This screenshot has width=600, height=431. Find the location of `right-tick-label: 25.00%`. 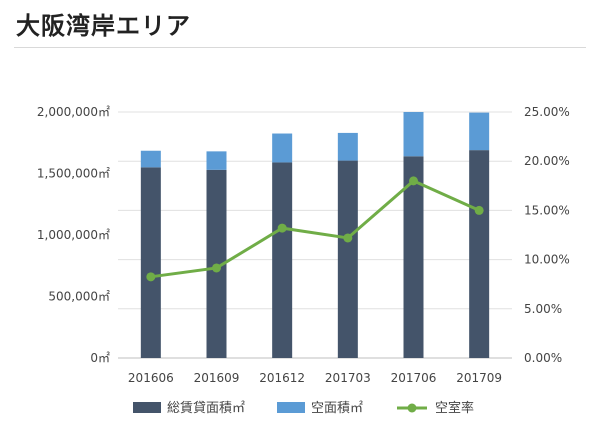

right-tick-label: 25.00% is located at coordinates (547, 112).